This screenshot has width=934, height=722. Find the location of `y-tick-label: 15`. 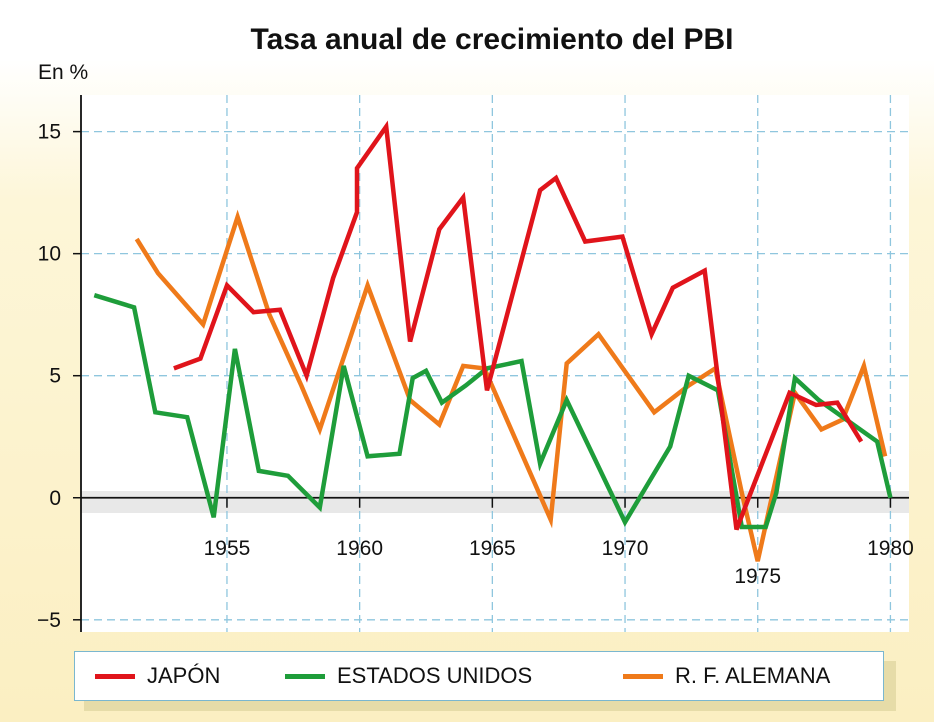

y-tick-label: 15 is located at coordinates (49, 132).